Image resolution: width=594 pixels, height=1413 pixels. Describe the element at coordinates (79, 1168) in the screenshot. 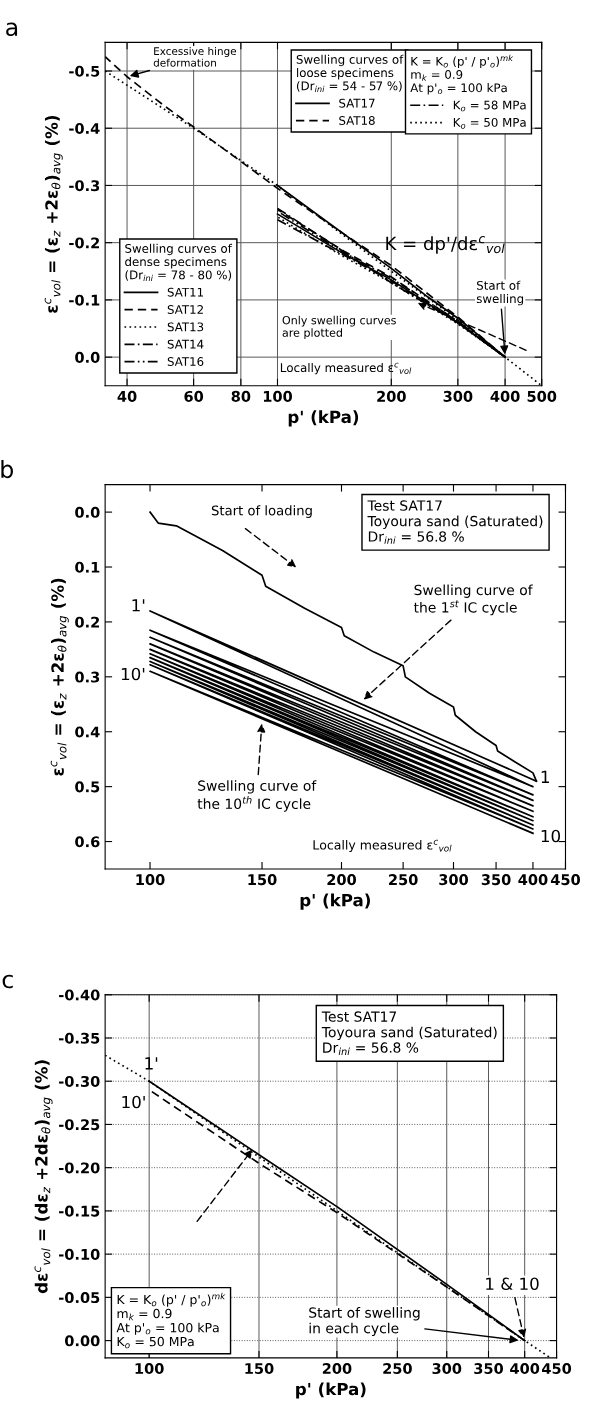

I see `y-tick-label: -0.20` at that location.